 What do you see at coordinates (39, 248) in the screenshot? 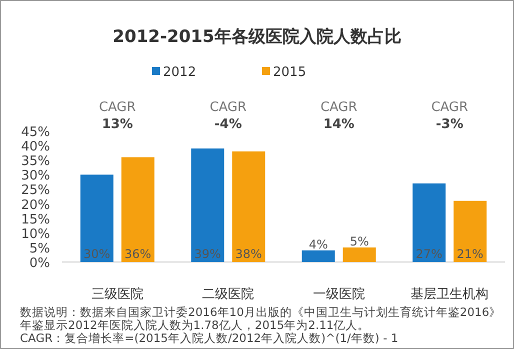
I see `y-tick-label: 5%` at bounding box center [39, 248].